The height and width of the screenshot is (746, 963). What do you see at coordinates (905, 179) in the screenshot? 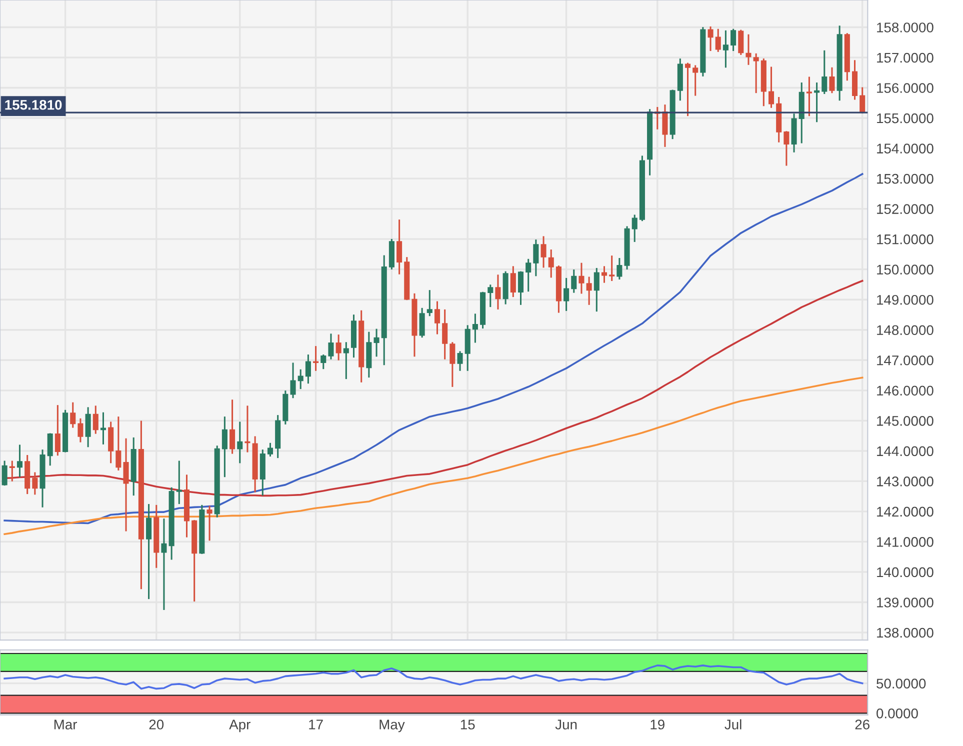
I see `y-tick-label: 153.0000` at bounding box center [905, 179].